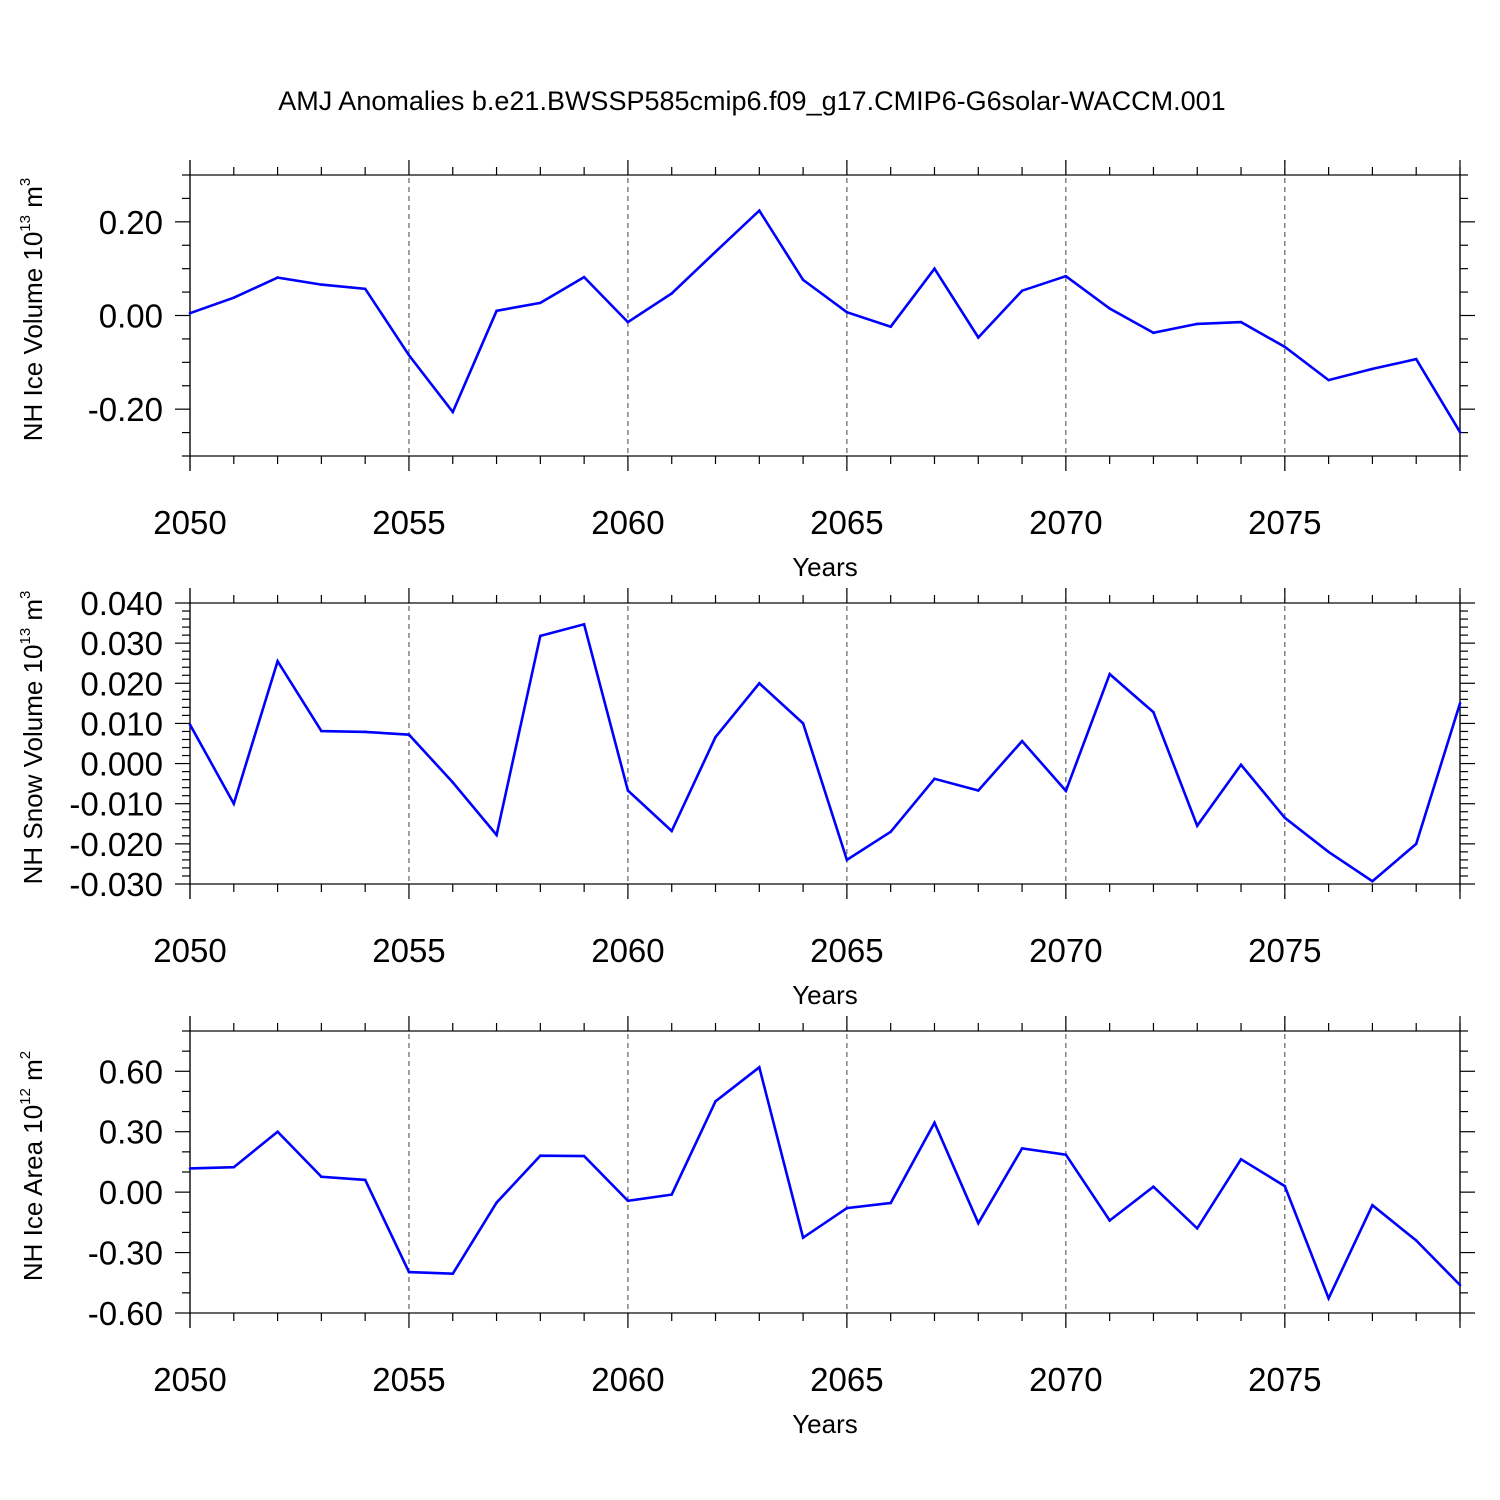 The width and height of the screenshot is (1500, 1500). Describe the element at coordinates (33, 200) in the screenshot. I see `y-axis-title-mid: m` at that location.